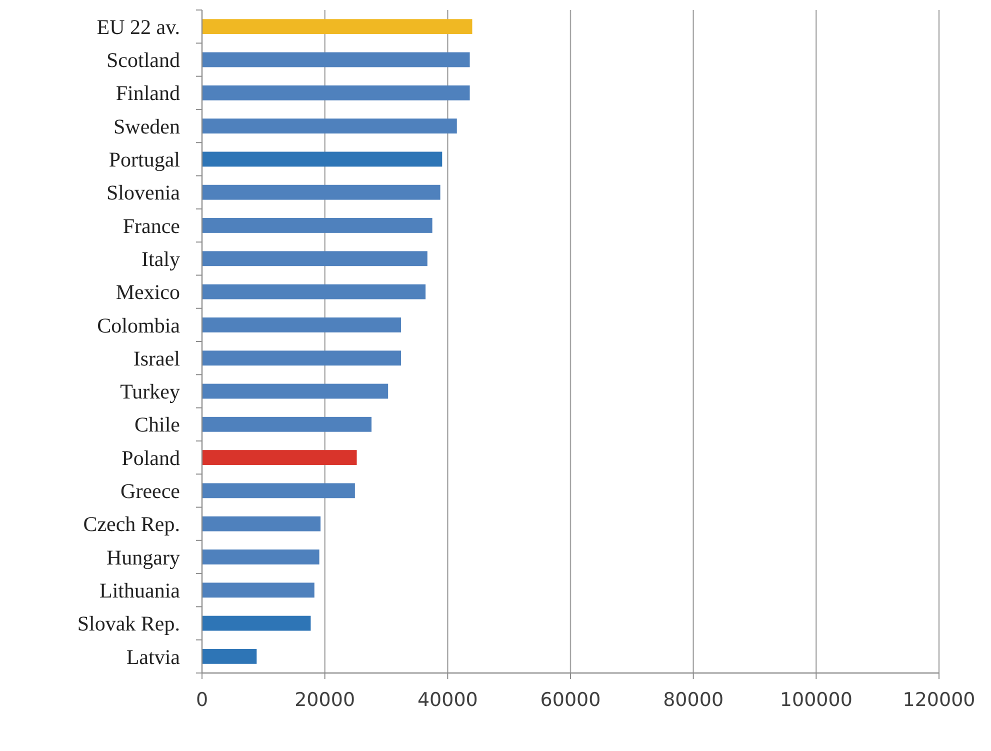 The width and height of the screenshot is (991, 751). I want to click on y-tick-label: Italy, so click(161, 258).